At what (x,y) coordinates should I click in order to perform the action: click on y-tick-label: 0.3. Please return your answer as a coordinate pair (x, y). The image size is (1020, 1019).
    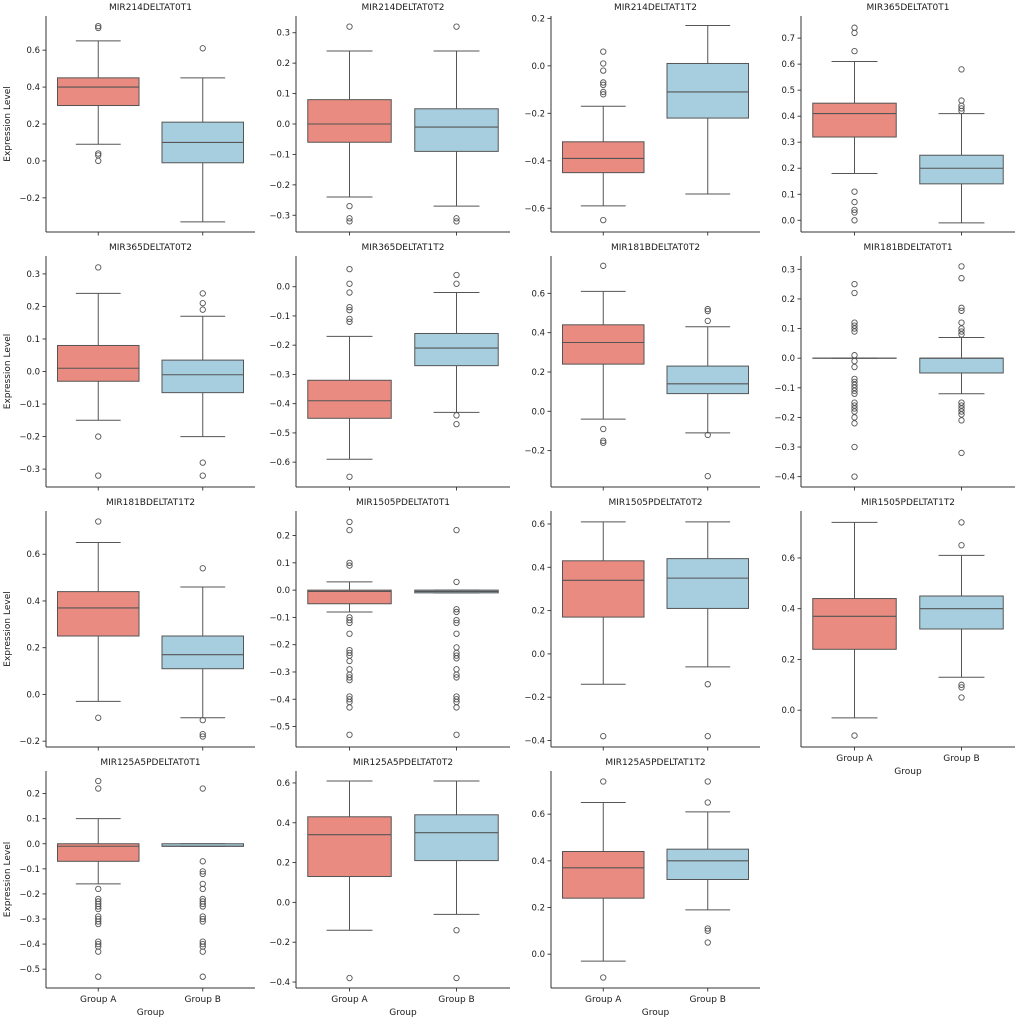
    Looking at the image, I should click on (788, 143).